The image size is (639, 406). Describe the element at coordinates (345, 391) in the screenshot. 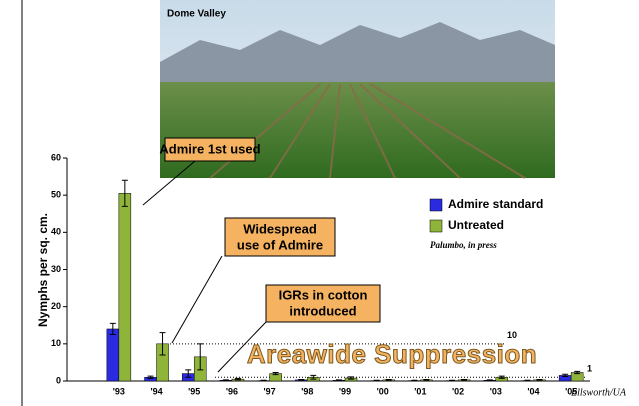

I see `x-tick-label: '99` at that location.